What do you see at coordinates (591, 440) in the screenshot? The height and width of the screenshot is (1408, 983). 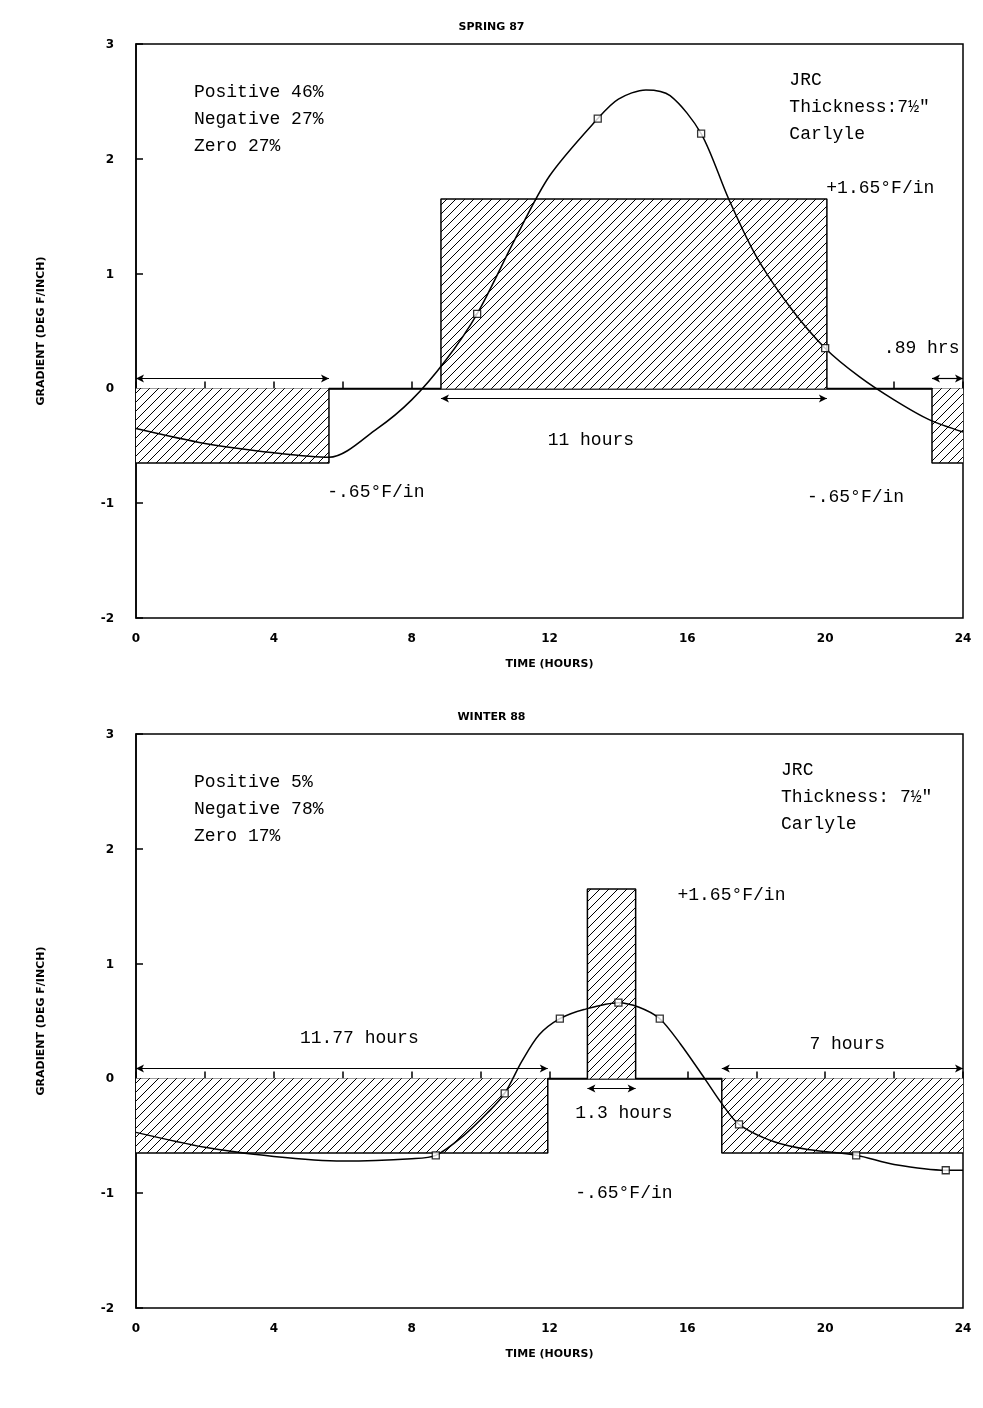 I see `annotation: 11 hours` at bounding box center [591, 440].